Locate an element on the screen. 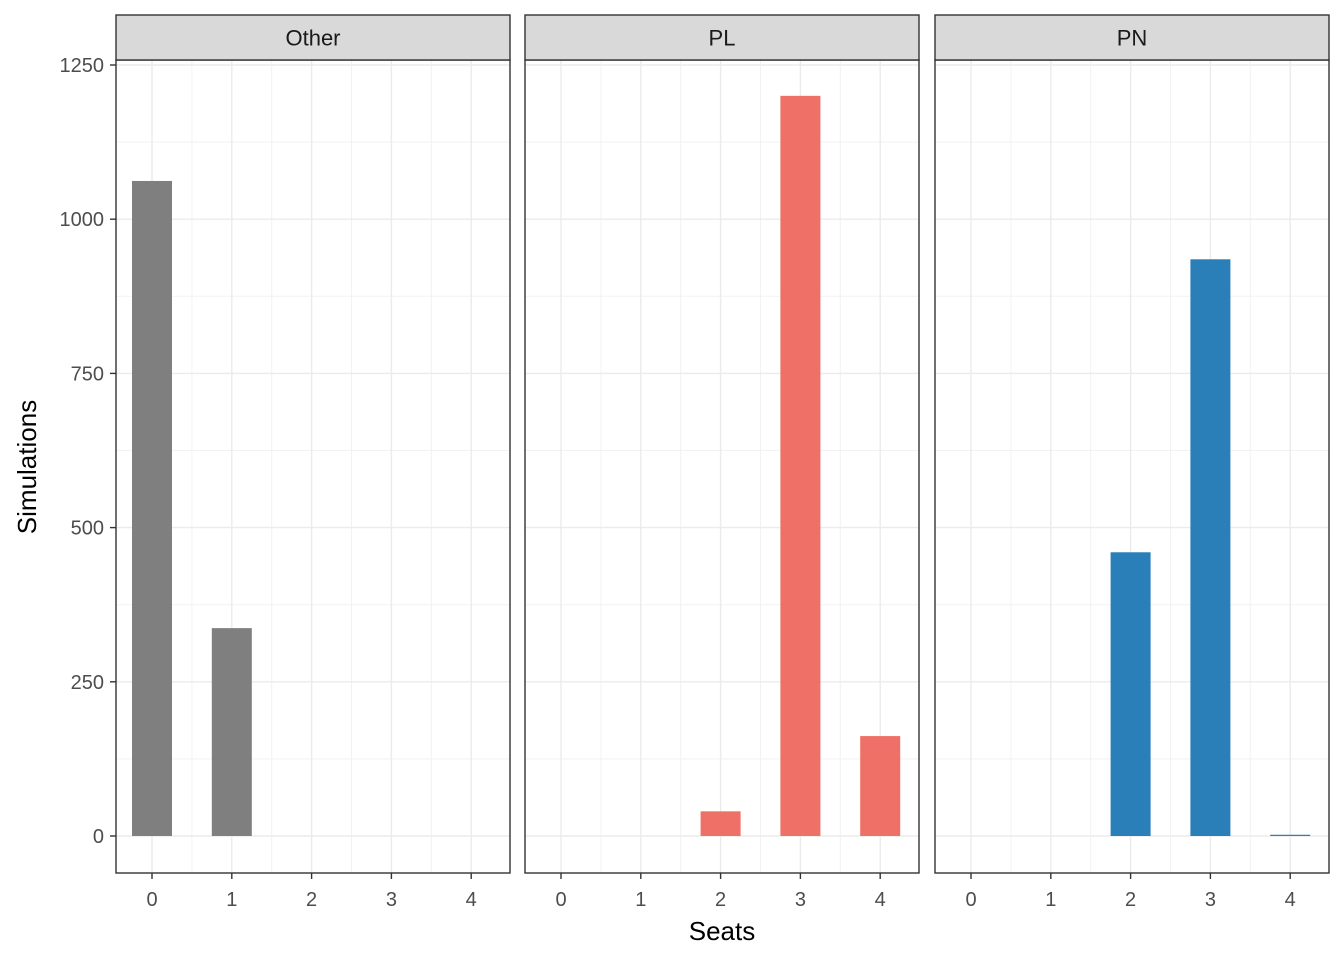  facet-strip-label: Other is located at coordinates (312, 38).